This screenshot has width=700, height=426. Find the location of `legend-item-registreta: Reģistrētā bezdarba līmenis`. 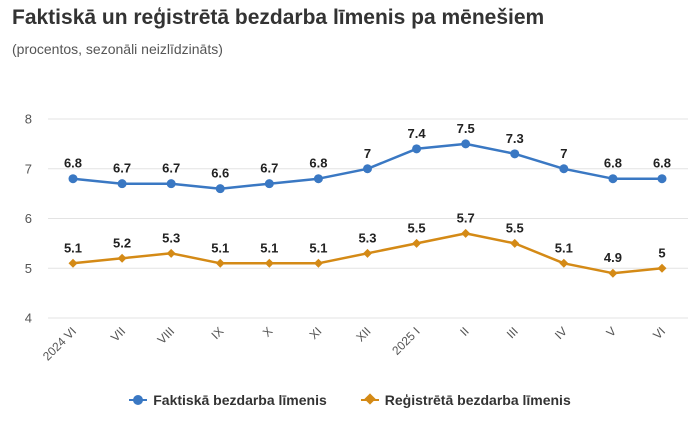

legend-item-registreta: Reģistrētā bezdarba līmenis is located at coordinates (465, 400).